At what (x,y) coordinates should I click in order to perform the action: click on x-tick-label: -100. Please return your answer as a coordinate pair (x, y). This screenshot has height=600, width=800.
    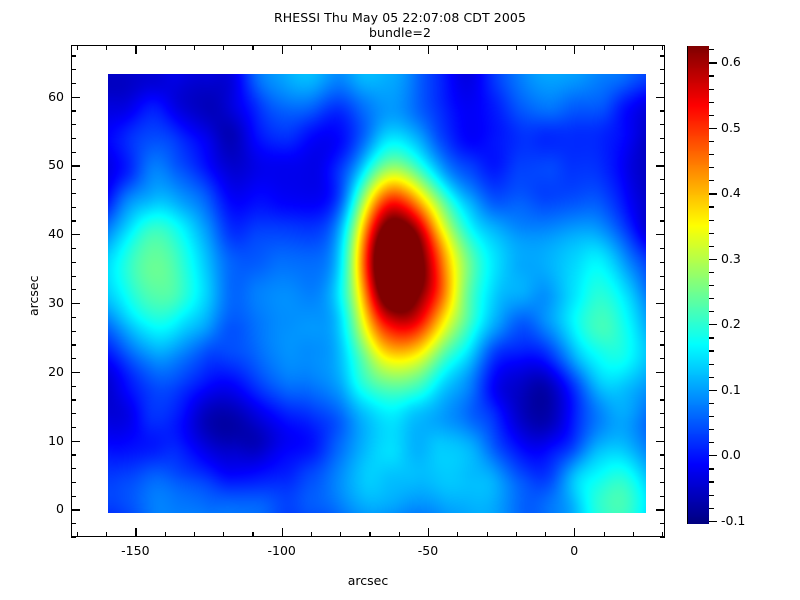
    Looking at the image, I should click on (281, 550).